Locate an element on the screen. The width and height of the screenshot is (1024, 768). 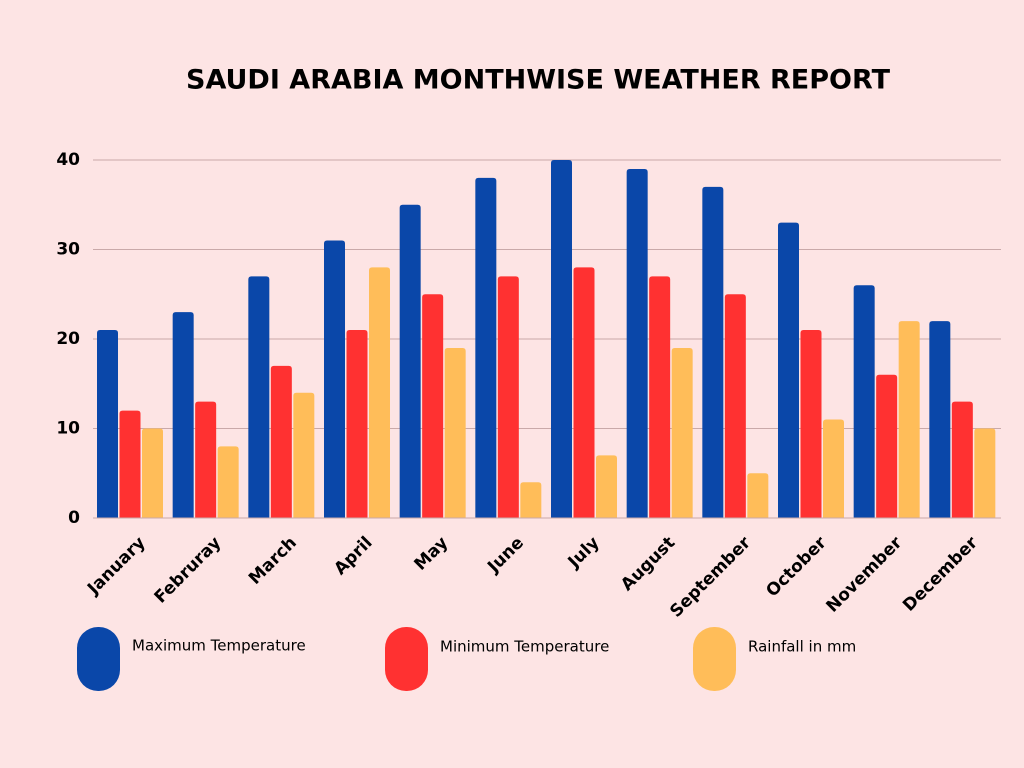
legend-label: Rainfall in mm is located at coordinates (802, 647).